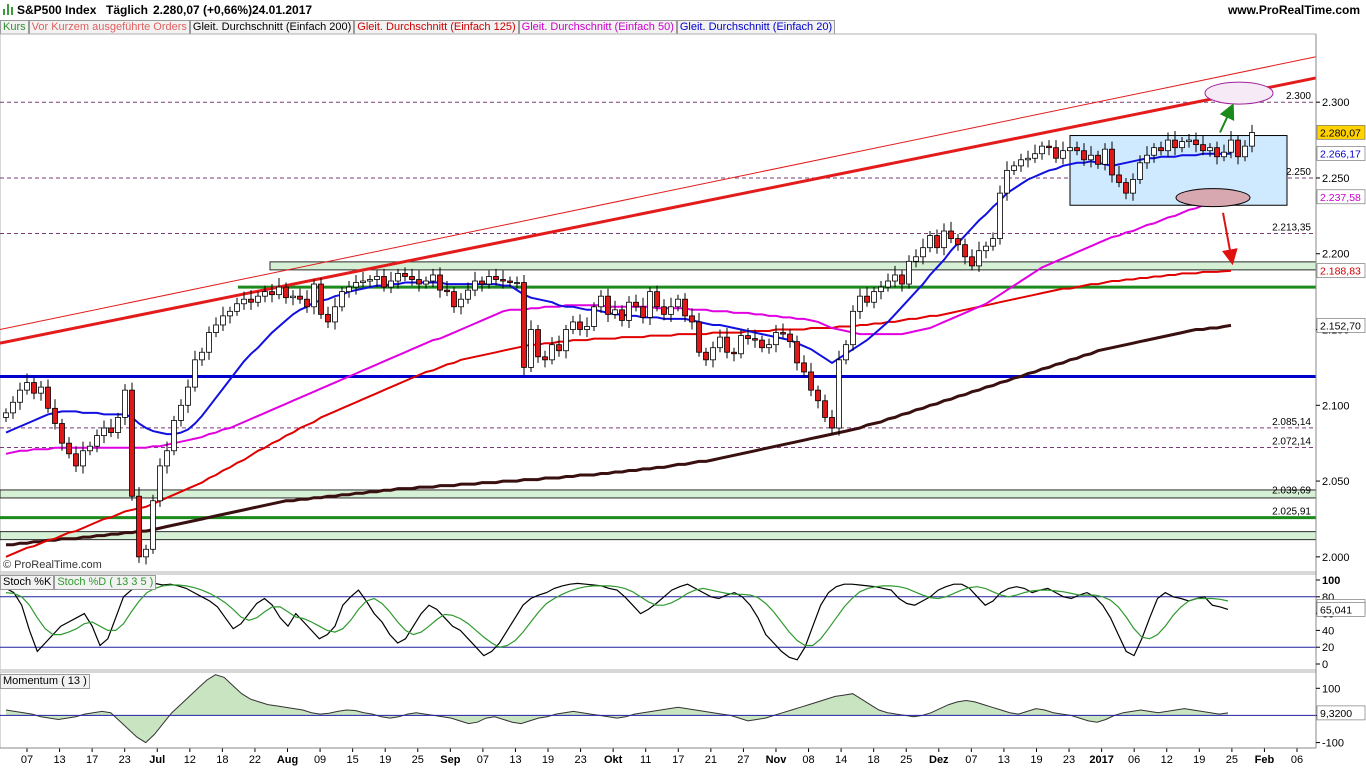 This screenshot has height=768, width=1366. I want to click on candlestick-icon, so click(8, 9).